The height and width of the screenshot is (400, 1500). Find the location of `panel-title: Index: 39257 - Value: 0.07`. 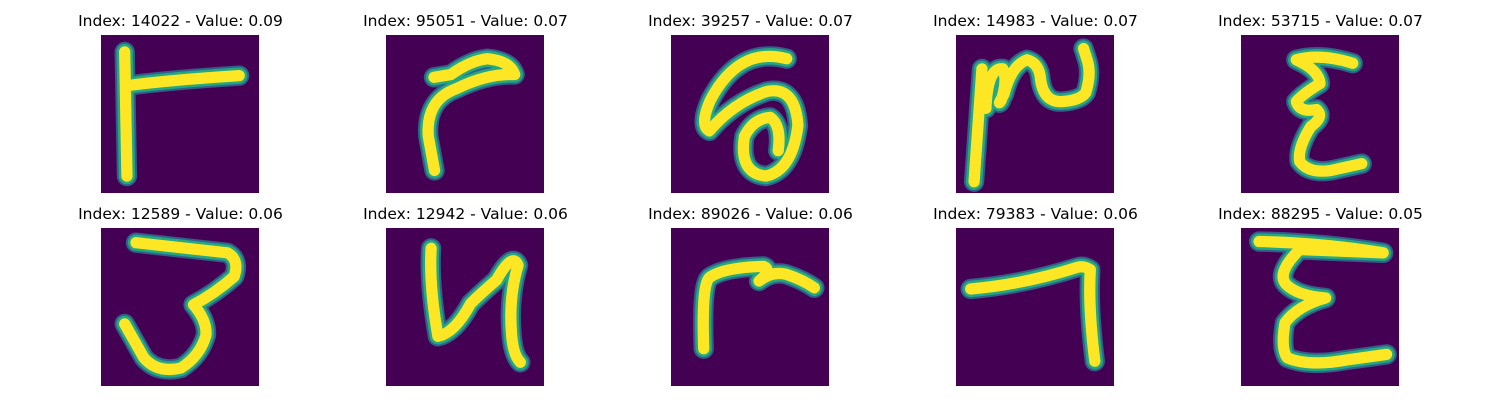

panel-title: Index: 39257 - Value: 0.07 is located at coordinates (750, 21).